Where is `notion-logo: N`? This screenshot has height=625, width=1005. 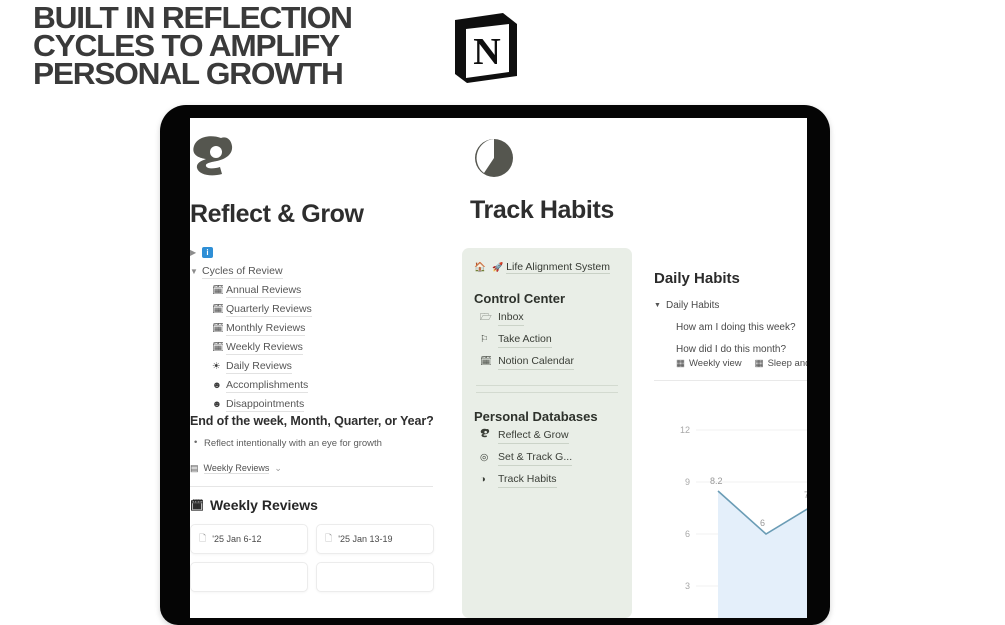
notion-logo: N is located at coordinates (486, 48).